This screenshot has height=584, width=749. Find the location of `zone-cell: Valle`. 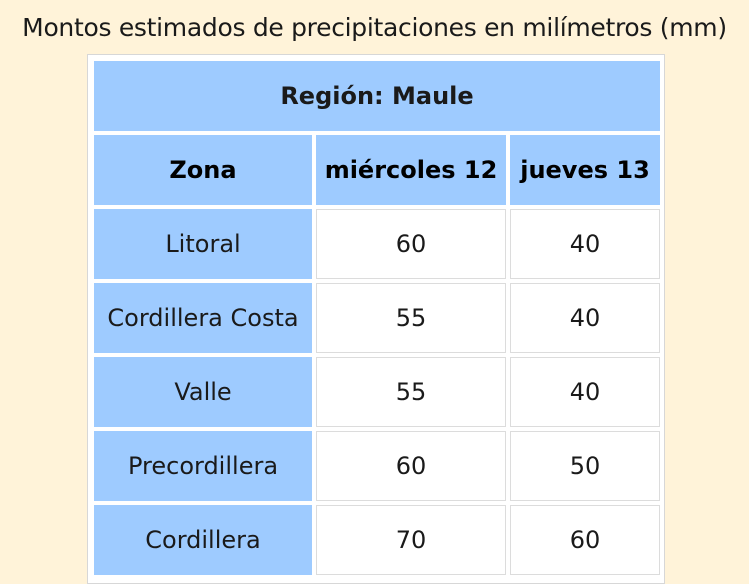

zone-cell: Valle is located at coordinates (203, 392).